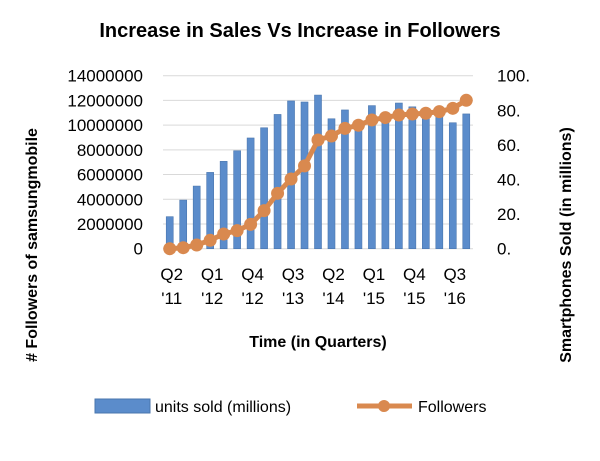 This screenshot has height=461, width=600. What do you see at coordinates (333, 298) in the screenshot?
I see `x-tick-label-year: '14` at bounding box center [333, 298].